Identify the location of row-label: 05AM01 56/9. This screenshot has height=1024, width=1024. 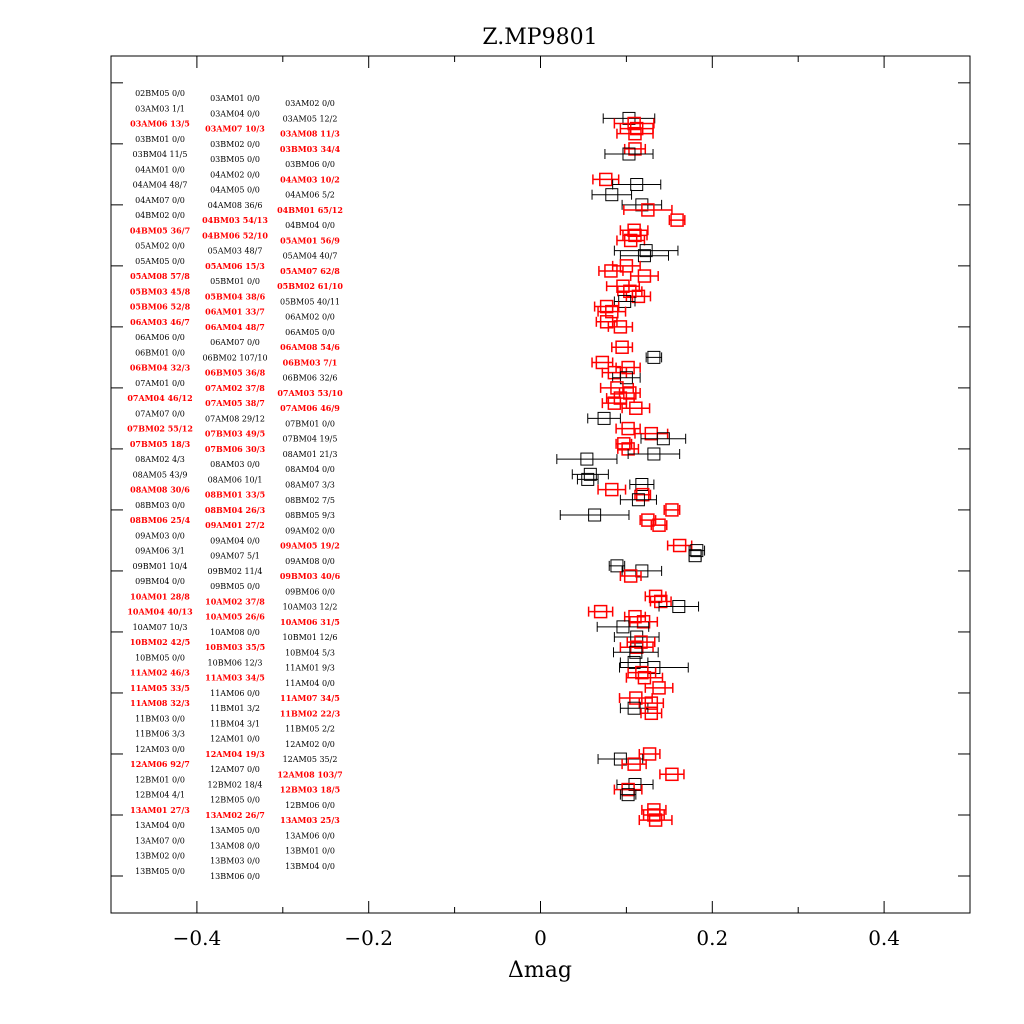
(310, 240).